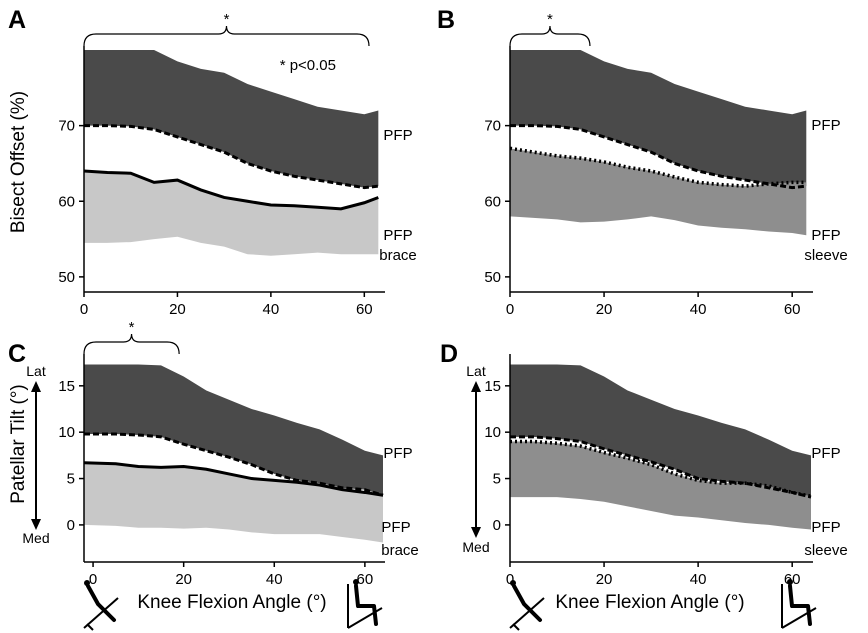 The height and width of the screenshot is (633, 868). What do you see at coordinates (449, 354) in the screenshot?
I see `panel-letter: D` at bounding box center [449, 354].